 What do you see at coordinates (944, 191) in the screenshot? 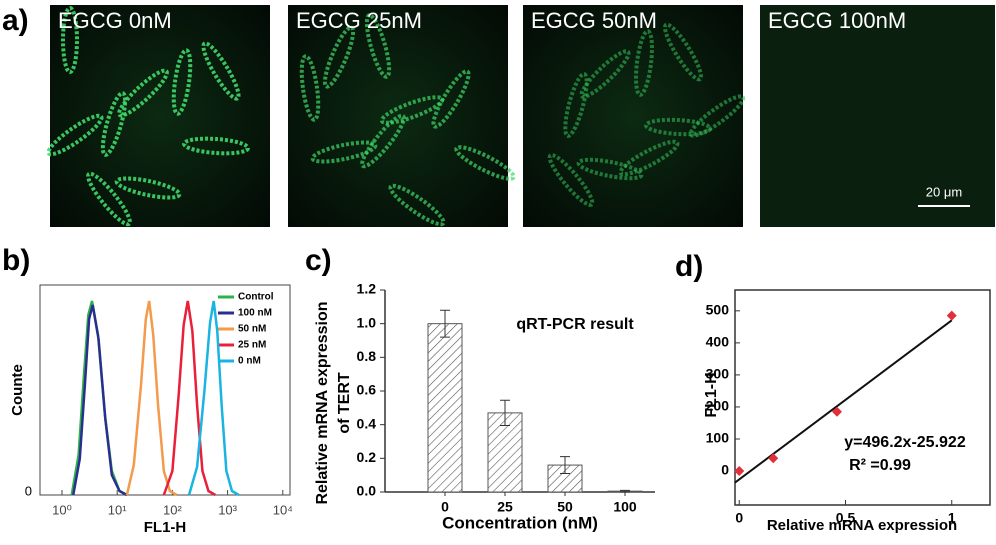
I see `scale-bar-label: 20 μm` at bounding box center [944, 191].